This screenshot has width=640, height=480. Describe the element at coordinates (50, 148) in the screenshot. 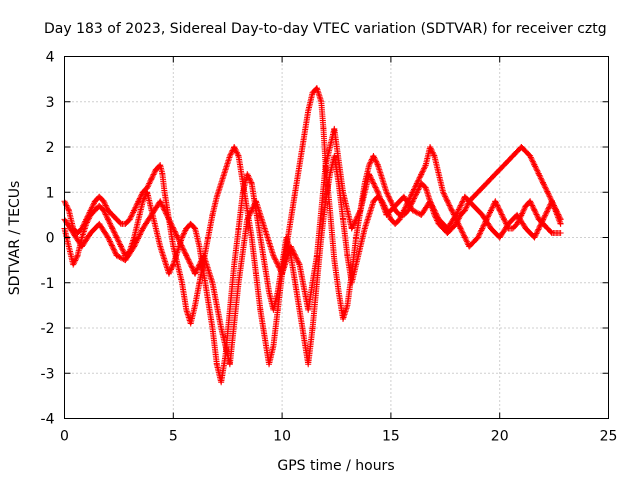

I see `y-tick-label: 2` at that location.